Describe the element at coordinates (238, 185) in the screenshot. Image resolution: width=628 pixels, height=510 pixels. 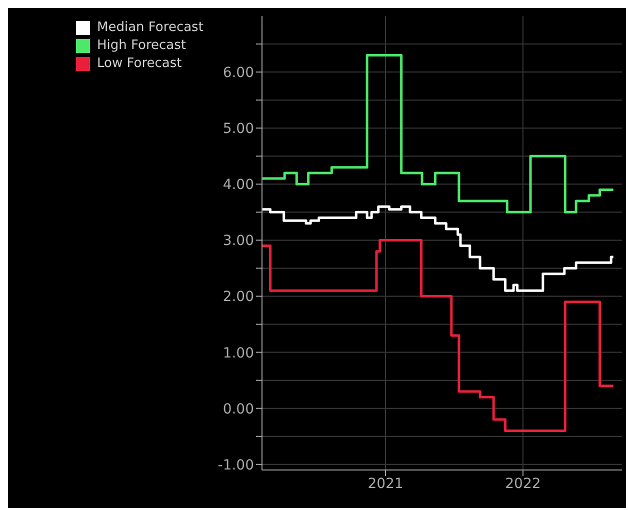
I see `y-tick-label: 4.00` at that location.